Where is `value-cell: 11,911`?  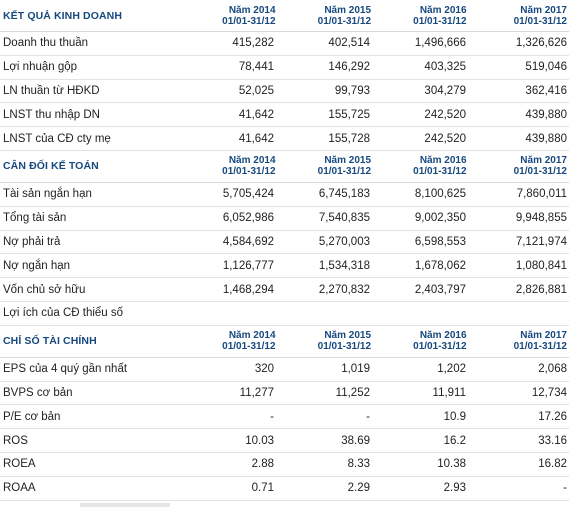
value-cell: 11,911 is located at coordinates (449, 392).